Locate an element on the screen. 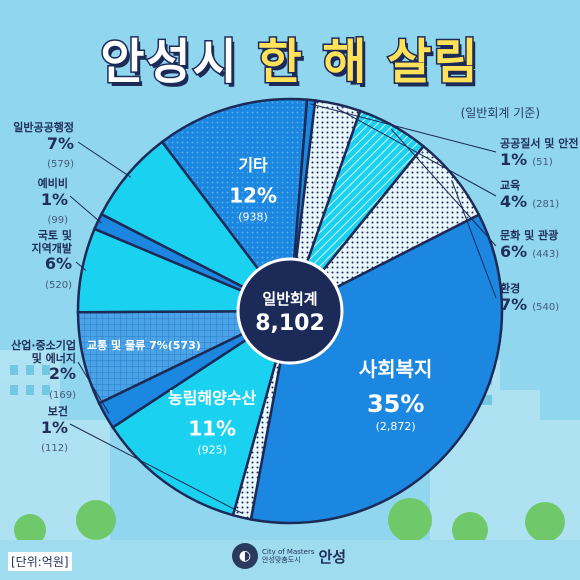  label-name-line1: 산업·중소기업 is located at coordinates (43, 345).